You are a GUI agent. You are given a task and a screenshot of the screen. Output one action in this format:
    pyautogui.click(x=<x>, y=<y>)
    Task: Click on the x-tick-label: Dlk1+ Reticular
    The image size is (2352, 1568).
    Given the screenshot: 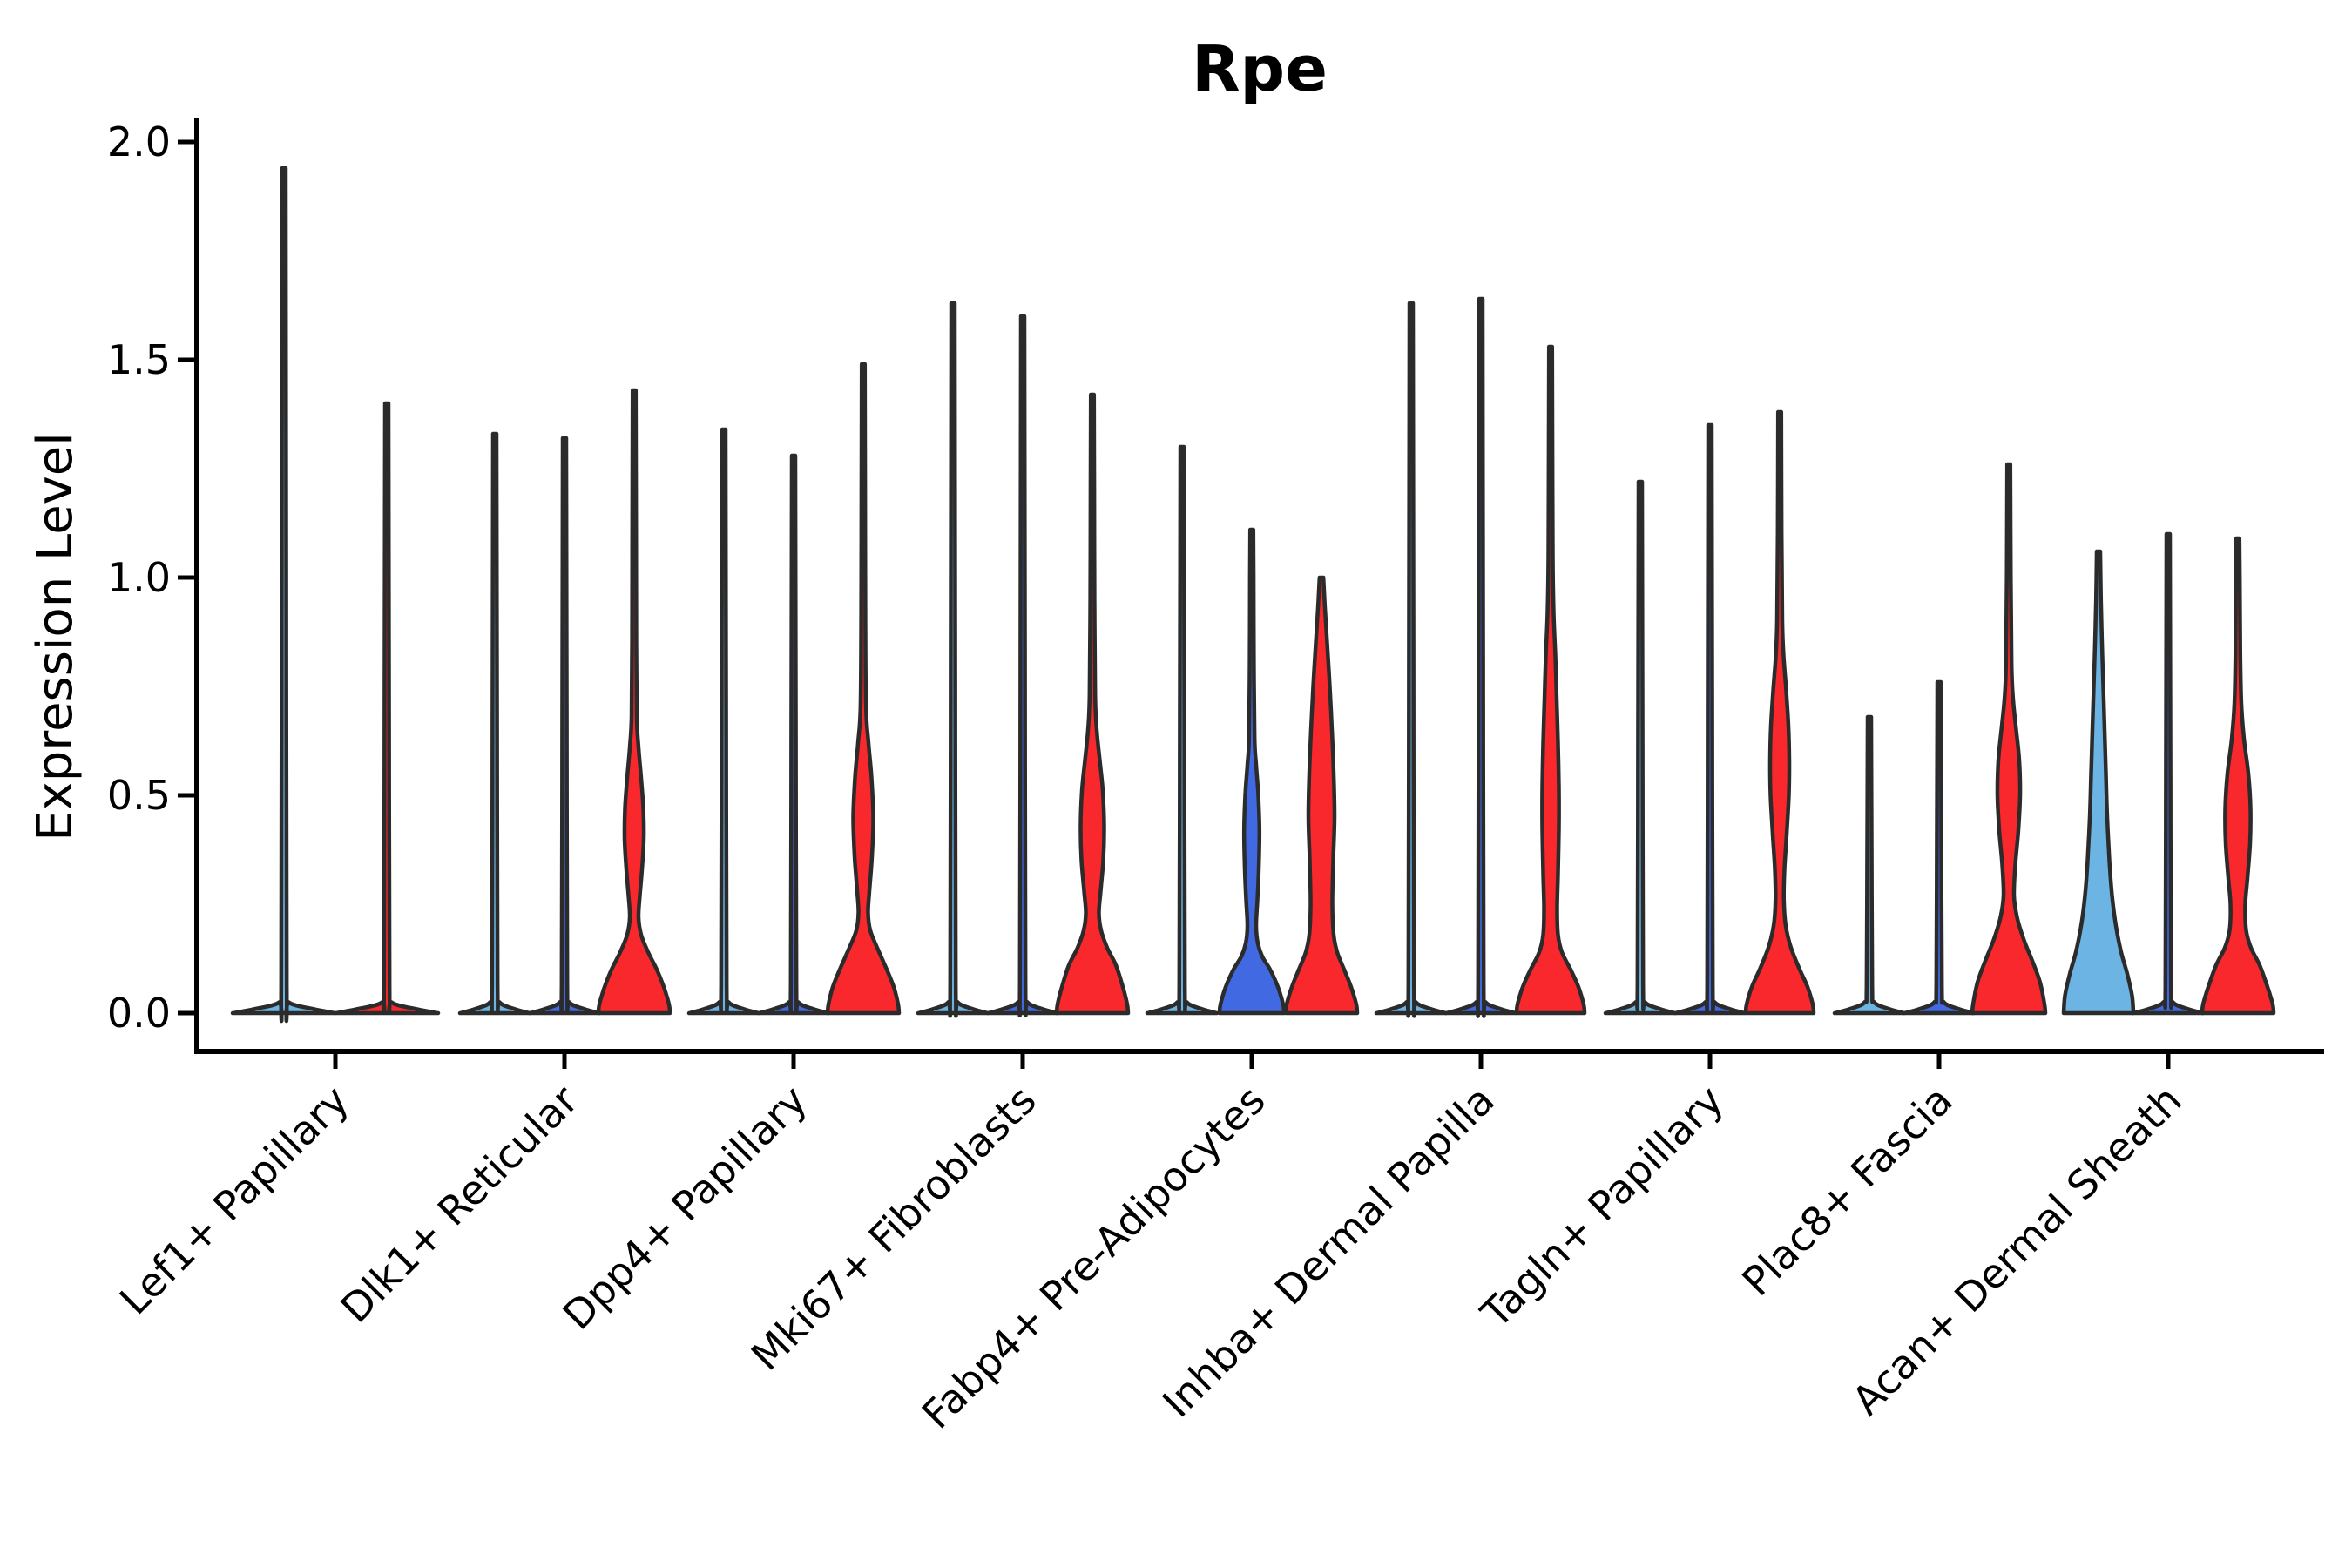 What is the action you would take?
    pyautogui.click(x=460, y=1204)
    